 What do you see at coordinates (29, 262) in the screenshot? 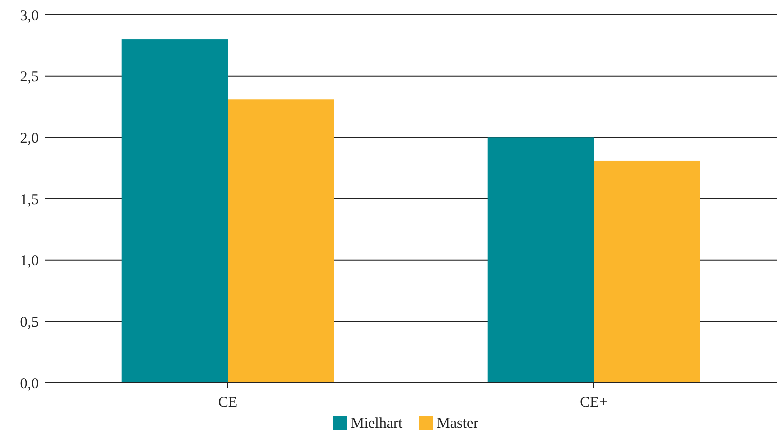
I see `y-tick-label: 1,0` at bounding box center [29, 262].